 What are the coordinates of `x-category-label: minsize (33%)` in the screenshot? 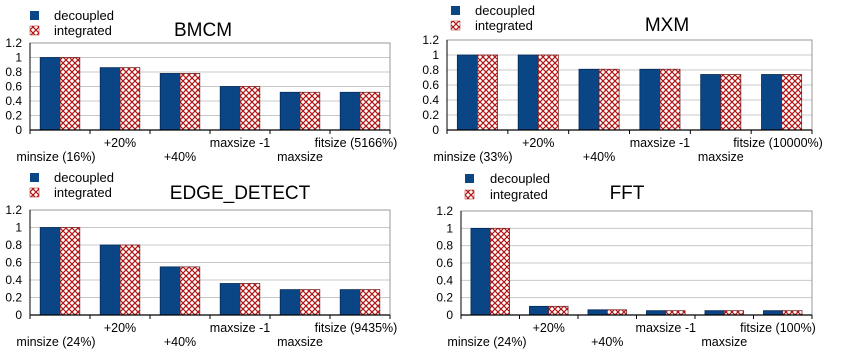 It's located at (472, 157).